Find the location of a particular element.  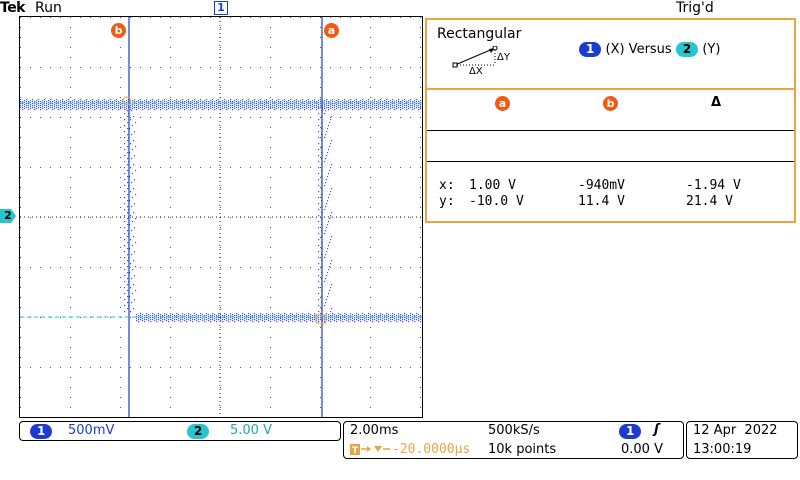

delta-y-label: ΔY is located at coordinates (503, 57).